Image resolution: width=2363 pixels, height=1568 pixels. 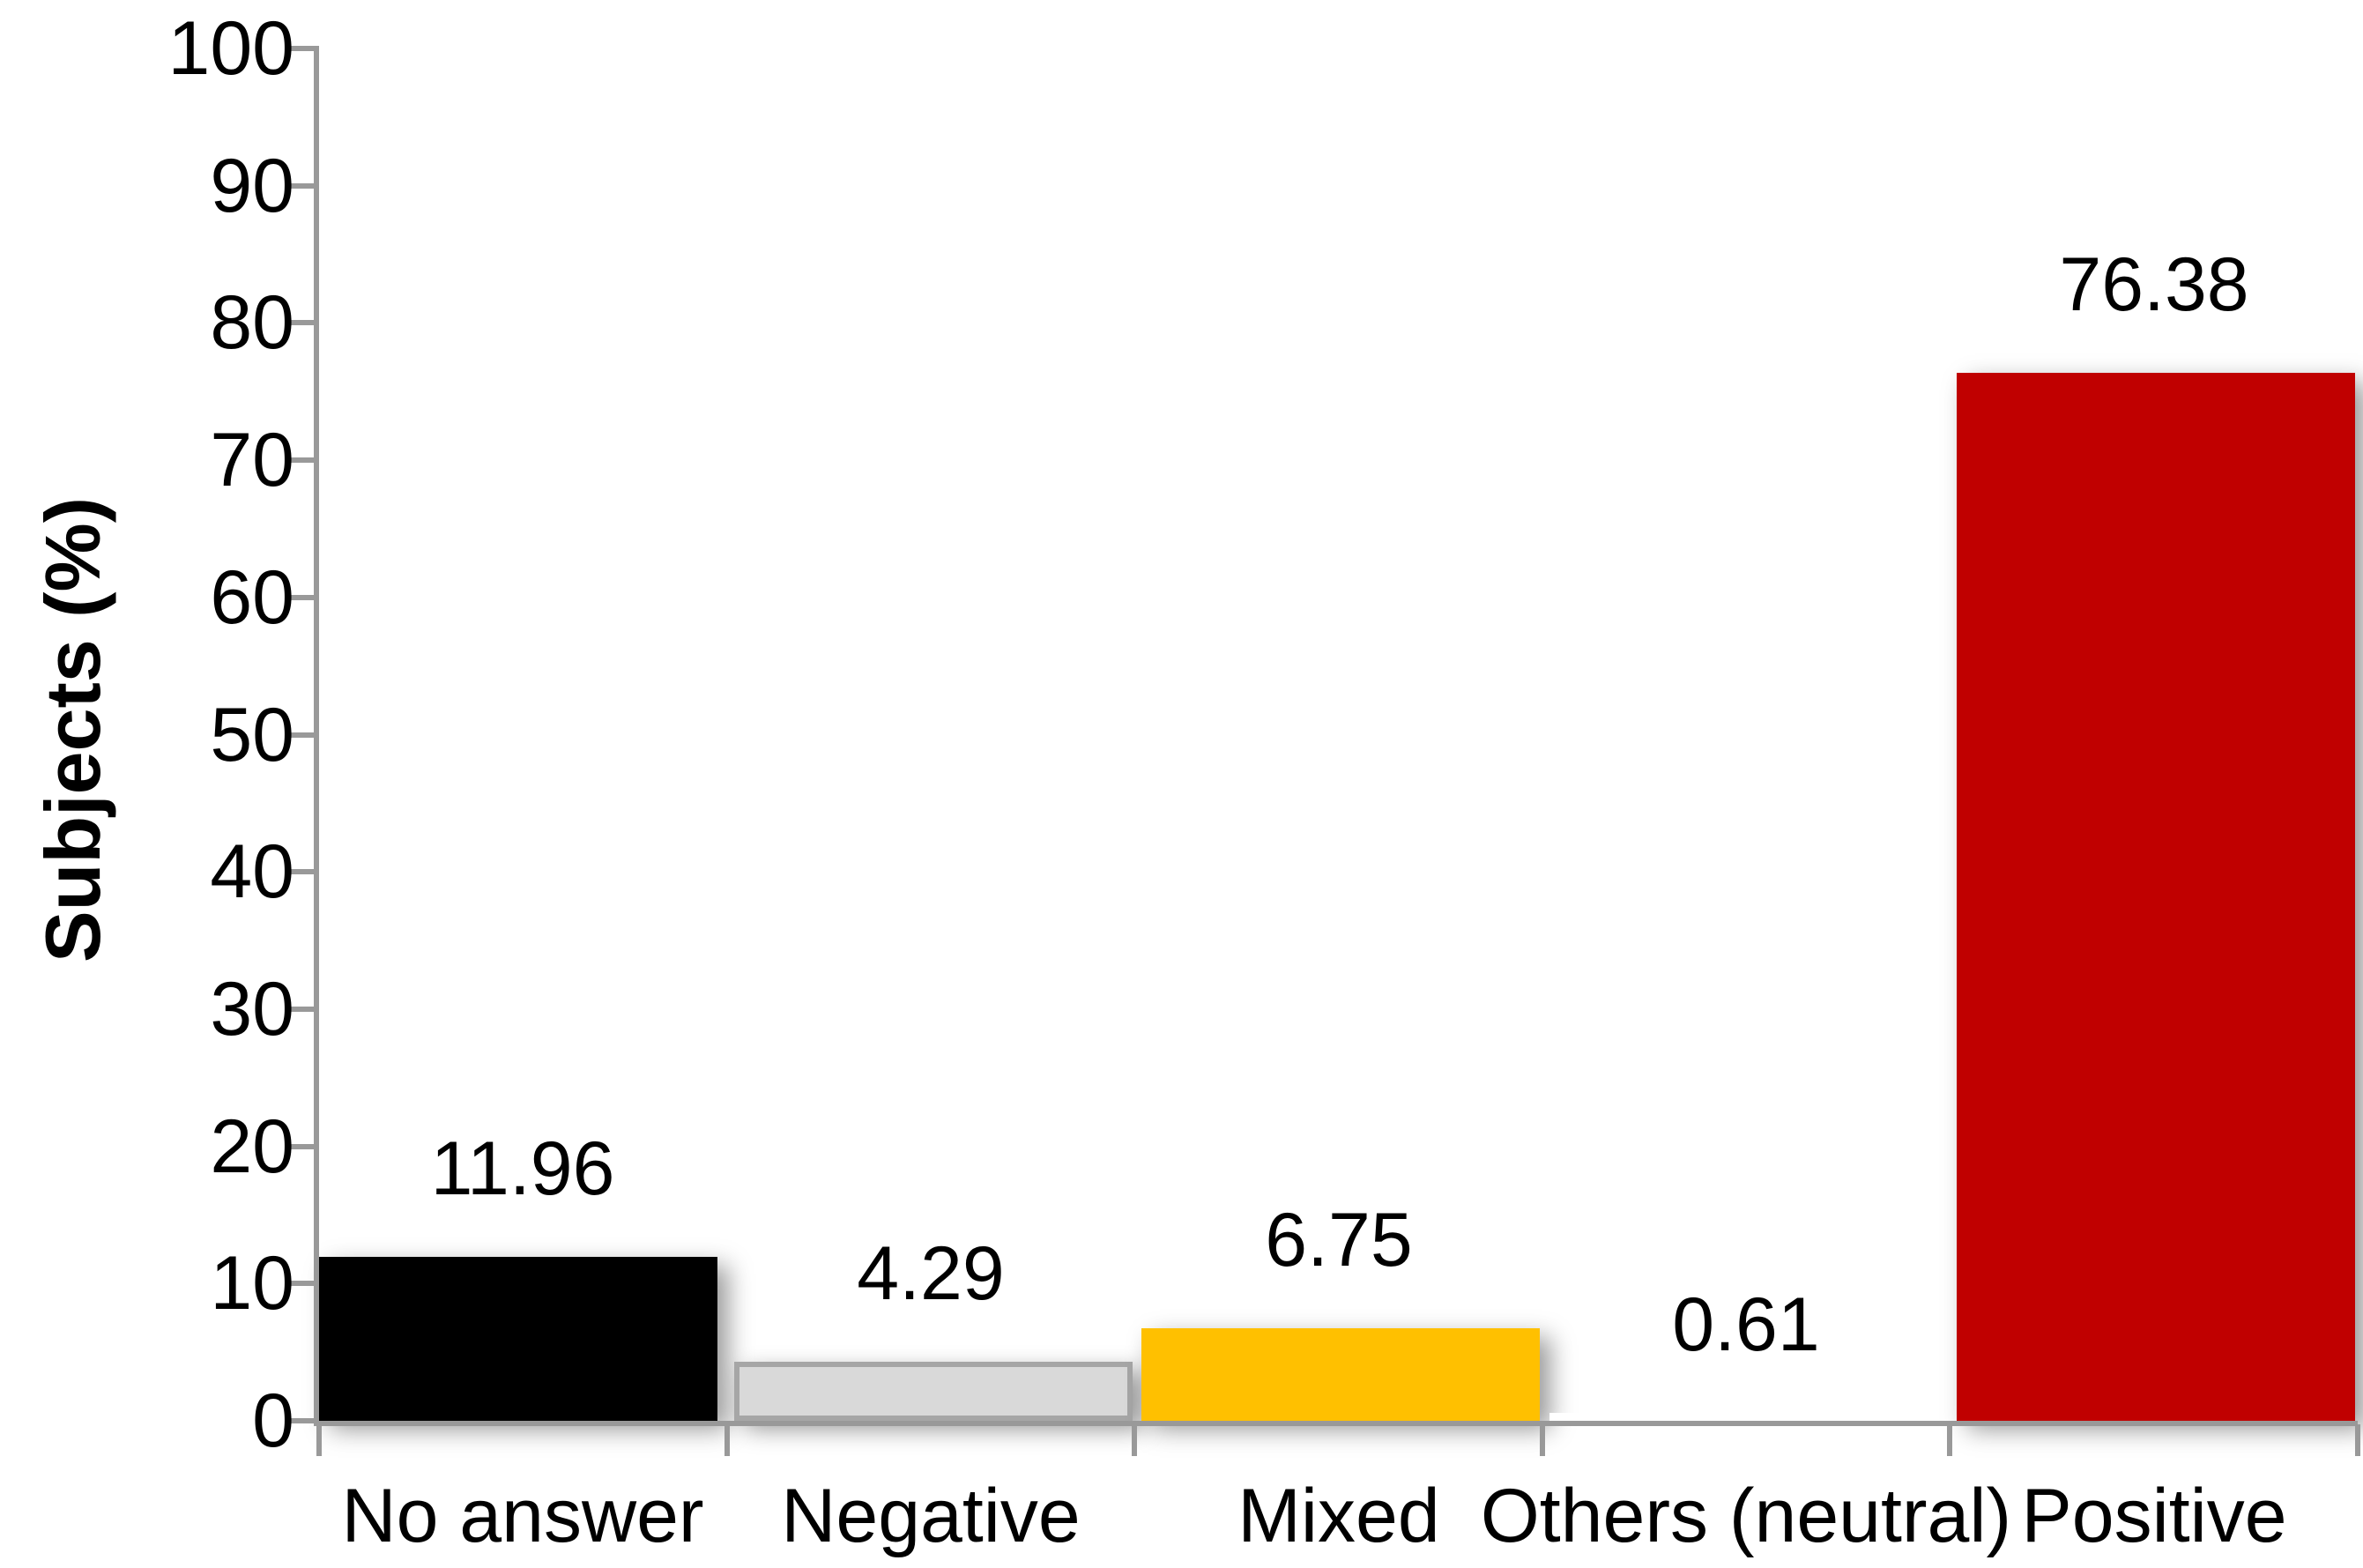 What do you see at coordinates (1339, 1240) in the screenshot?
I see `value-label: 6.75` at bounding box center [1339, 1240].